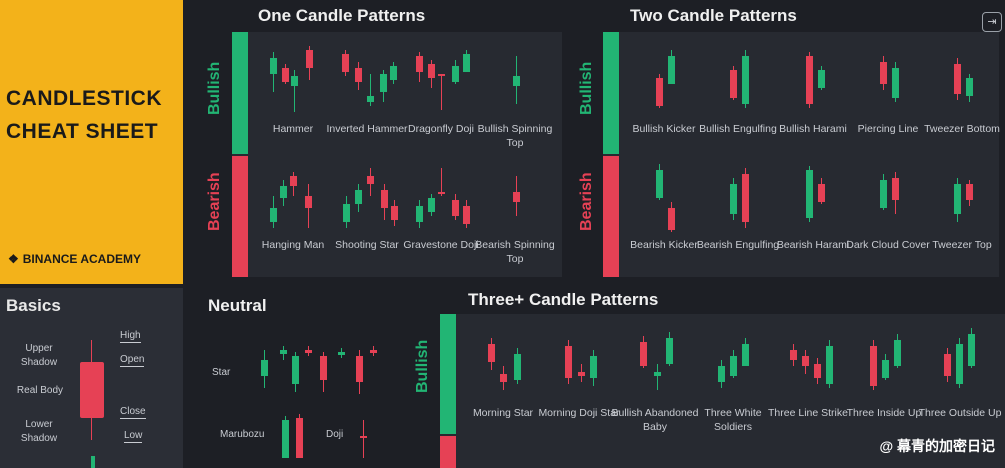  What do you see at coordinates (515, 252) in the screenshot?
I see `one-bear-bearish-spinning-top: Bearish Spinning Top` at bounding box center [515, 252].